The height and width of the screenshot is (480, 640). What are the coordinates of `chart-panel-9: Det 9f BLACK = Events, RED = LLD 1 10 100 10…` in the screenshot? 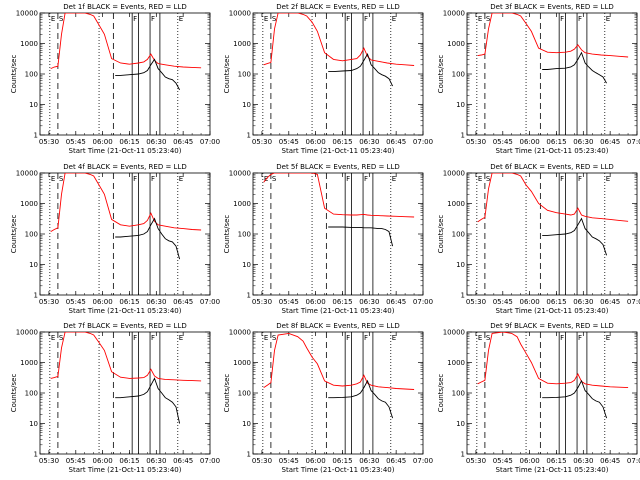 It's located at (538, 398).